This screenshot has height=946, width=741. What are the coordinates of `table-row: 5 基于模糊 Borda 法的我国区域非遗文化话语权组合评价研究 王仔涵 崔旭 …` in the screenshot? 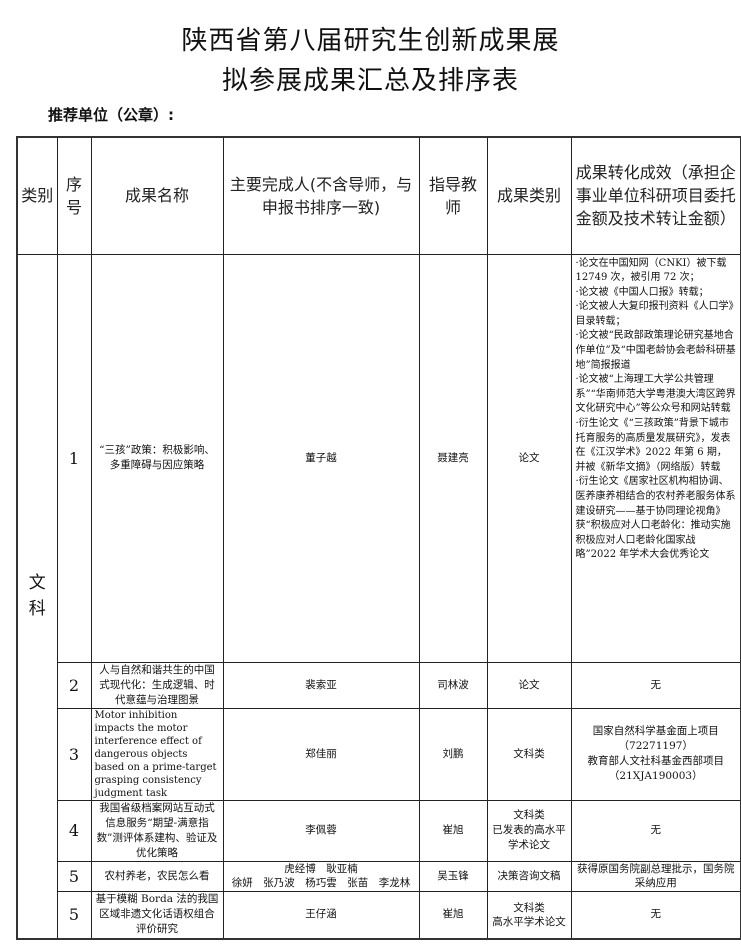 It's located at (379, 915).